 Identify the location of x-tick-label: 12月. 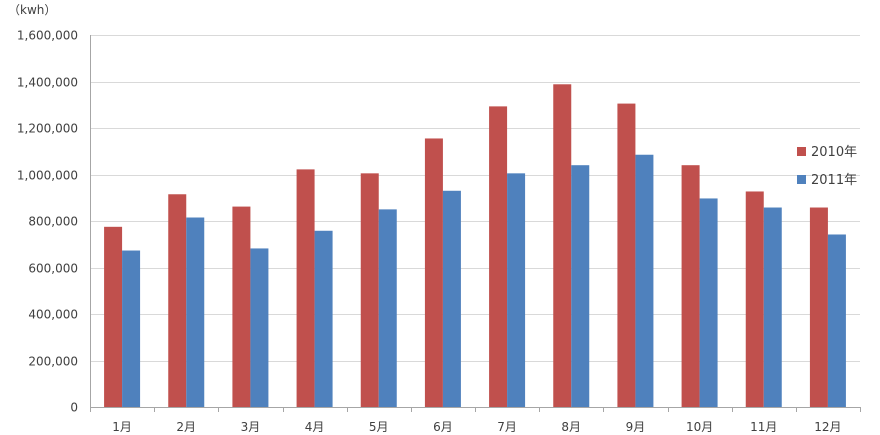
(827, 427).